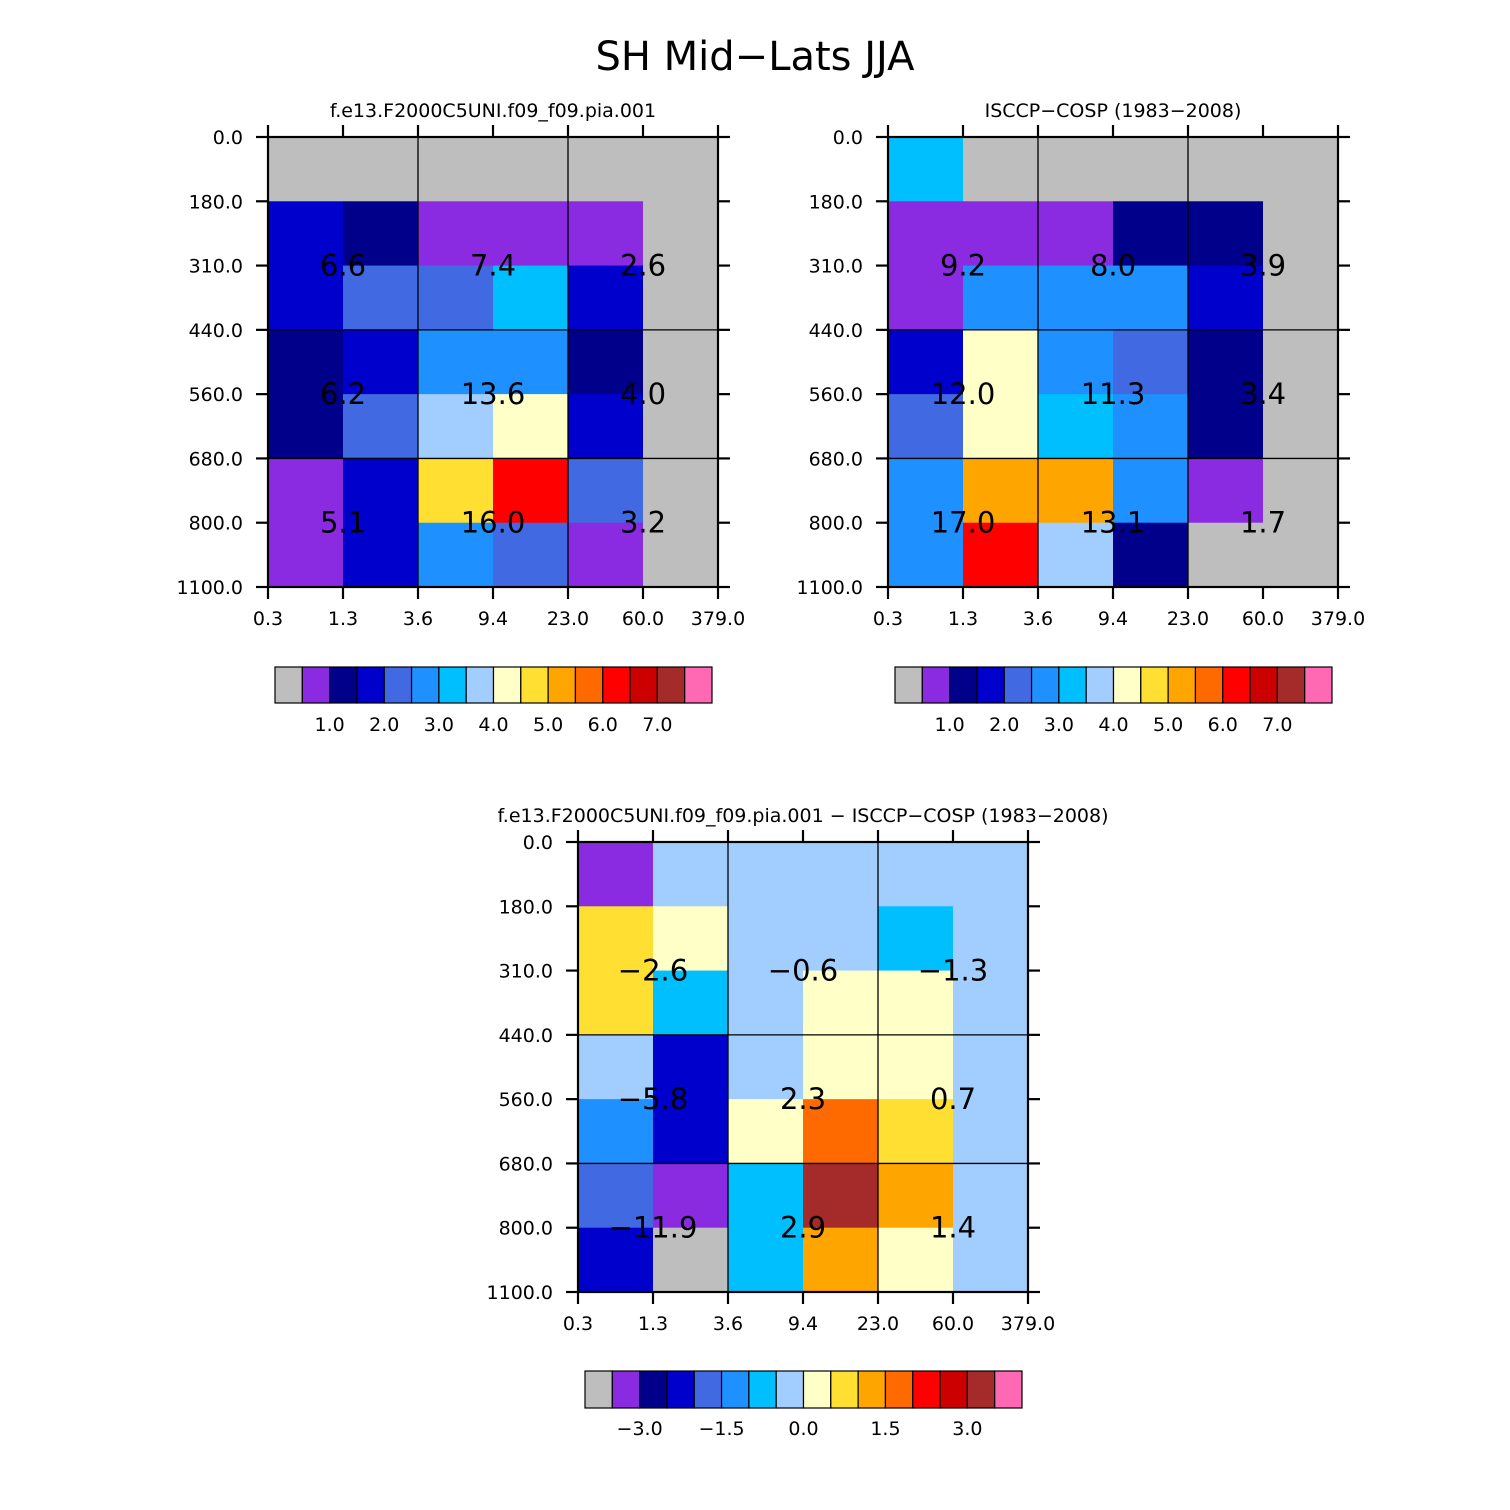 This screenshot has width=1510, height=1510. What do you see at coordinates (1076, 362) in the screenshot?
I see `plot2-cell-r3-c2` at bounding box center [1076, 362].